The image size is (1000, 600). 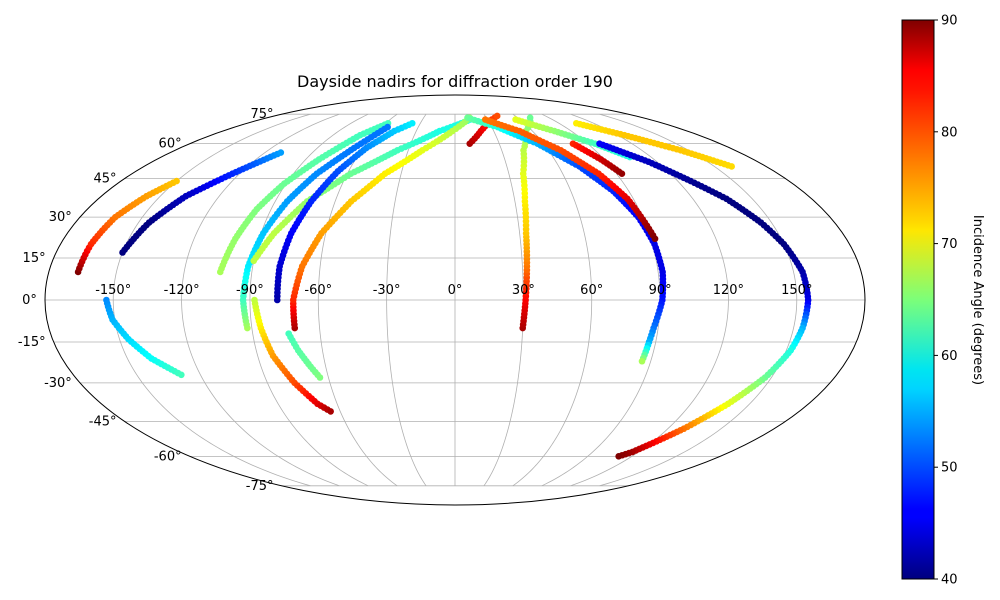 What do you see at coordinates (523, 290) in the screenshot?
I see `longitude-tick-label: 30°` at bounding box center [523, 290].